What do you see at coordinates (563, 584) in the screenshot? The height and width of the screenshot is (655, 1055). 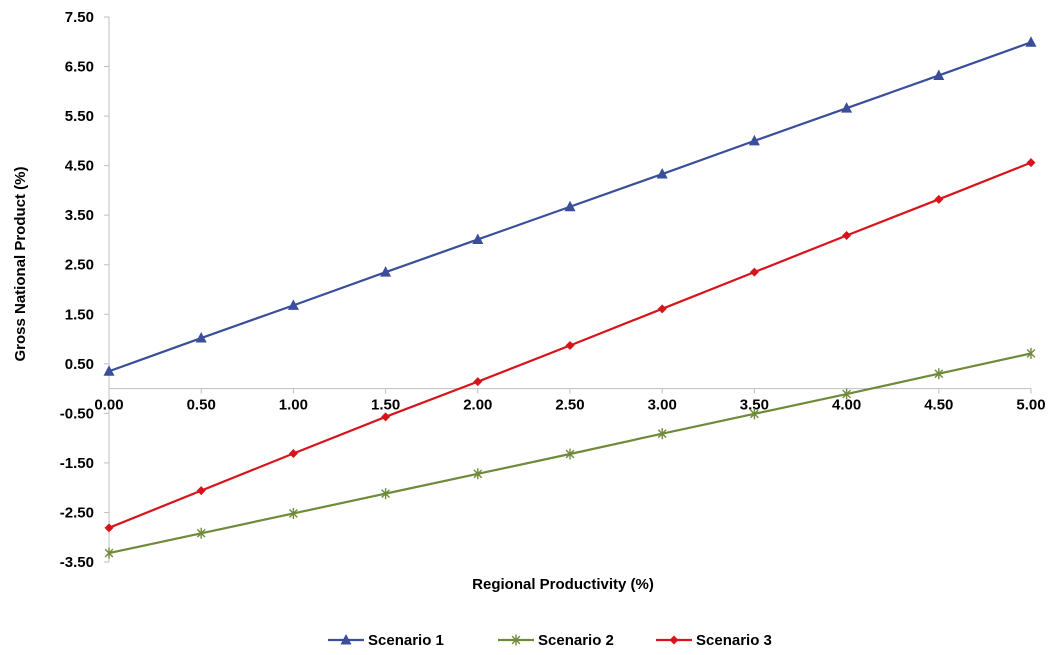 I see `x-axis-title: Regional Productivity (%)` at bounding box center [563, 584].